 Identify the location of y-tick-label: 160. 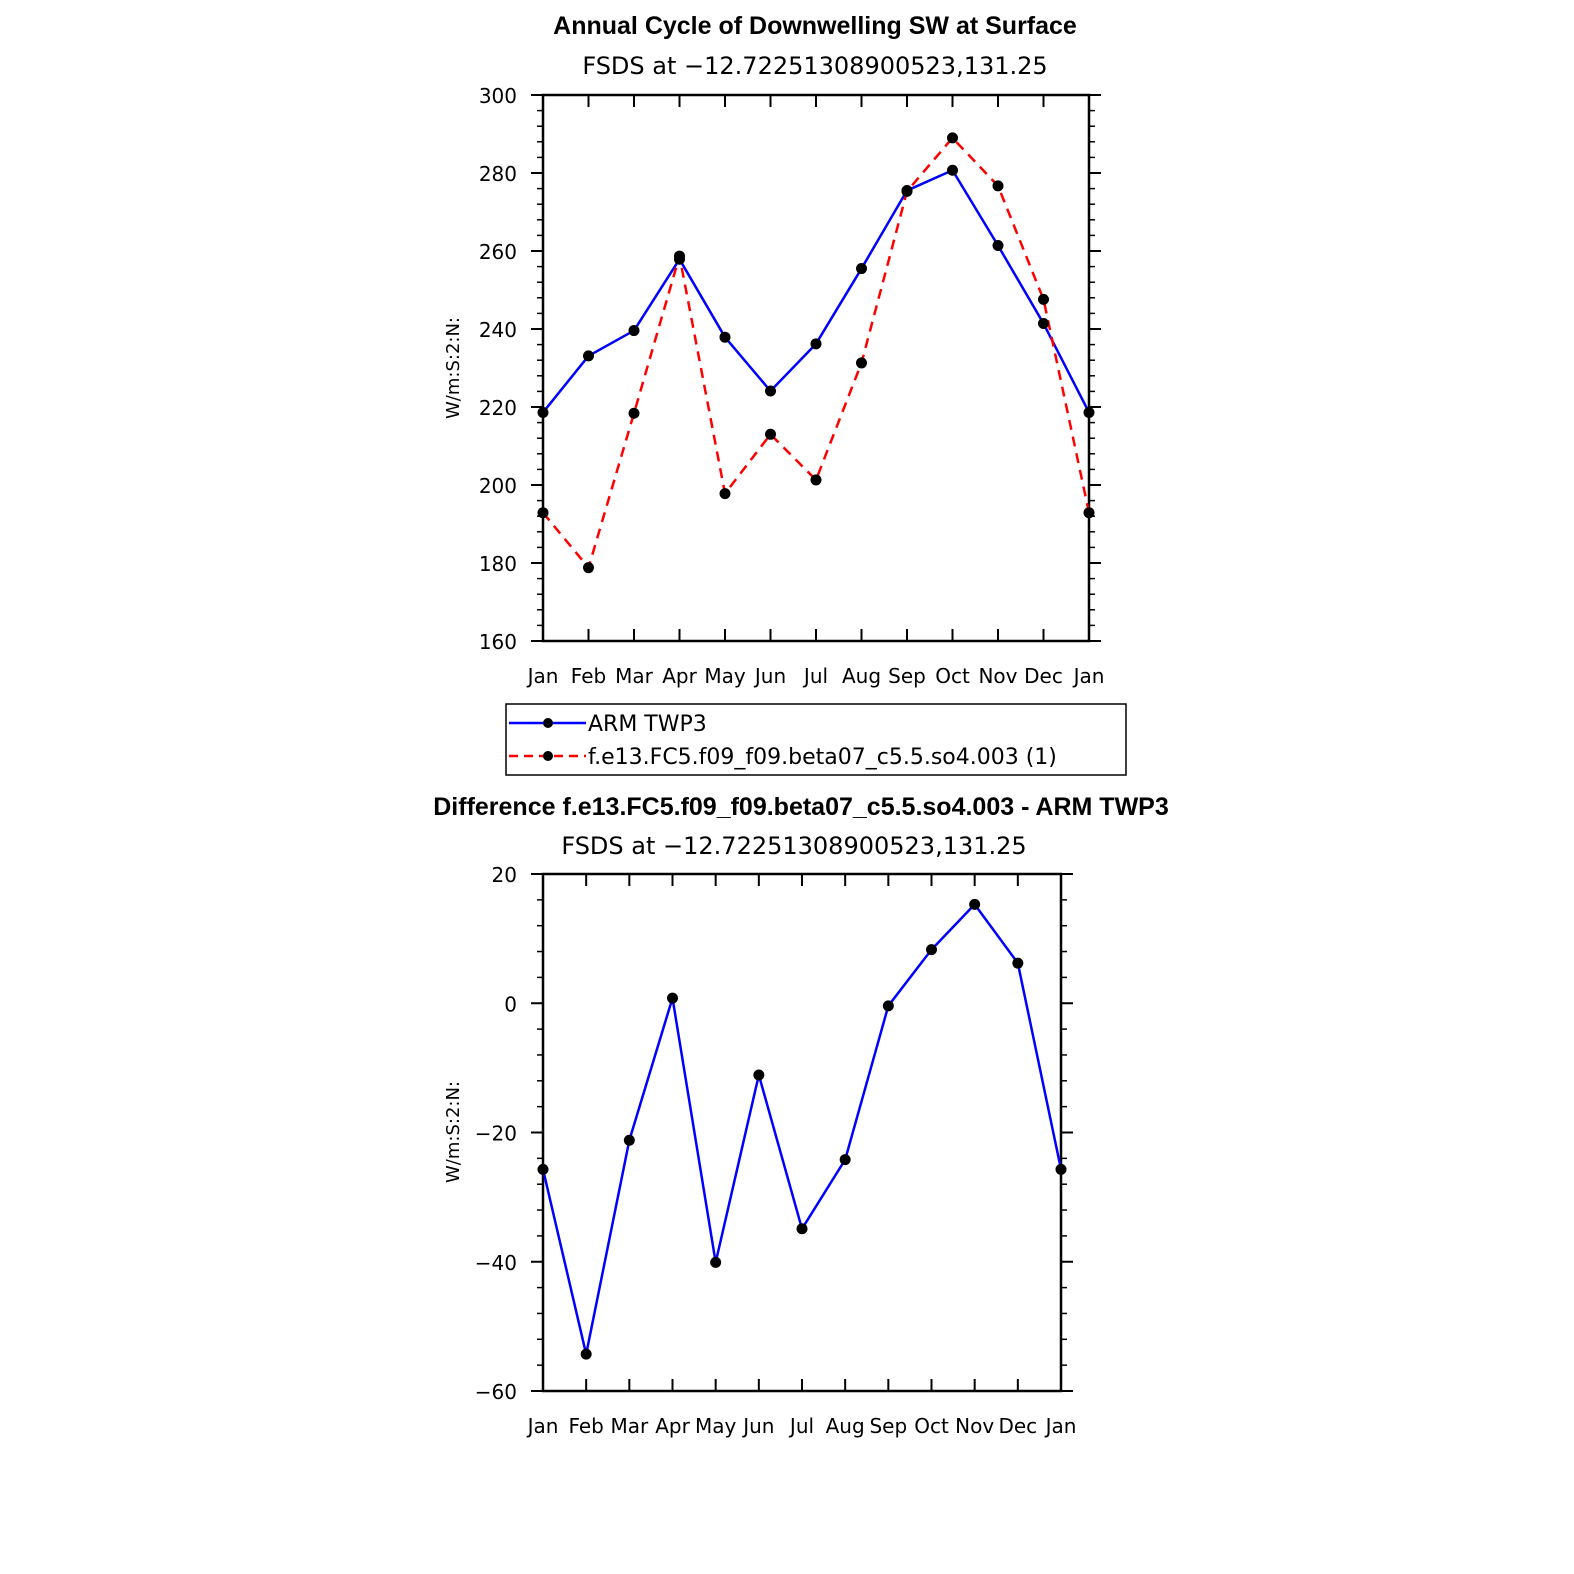
(498, 642).